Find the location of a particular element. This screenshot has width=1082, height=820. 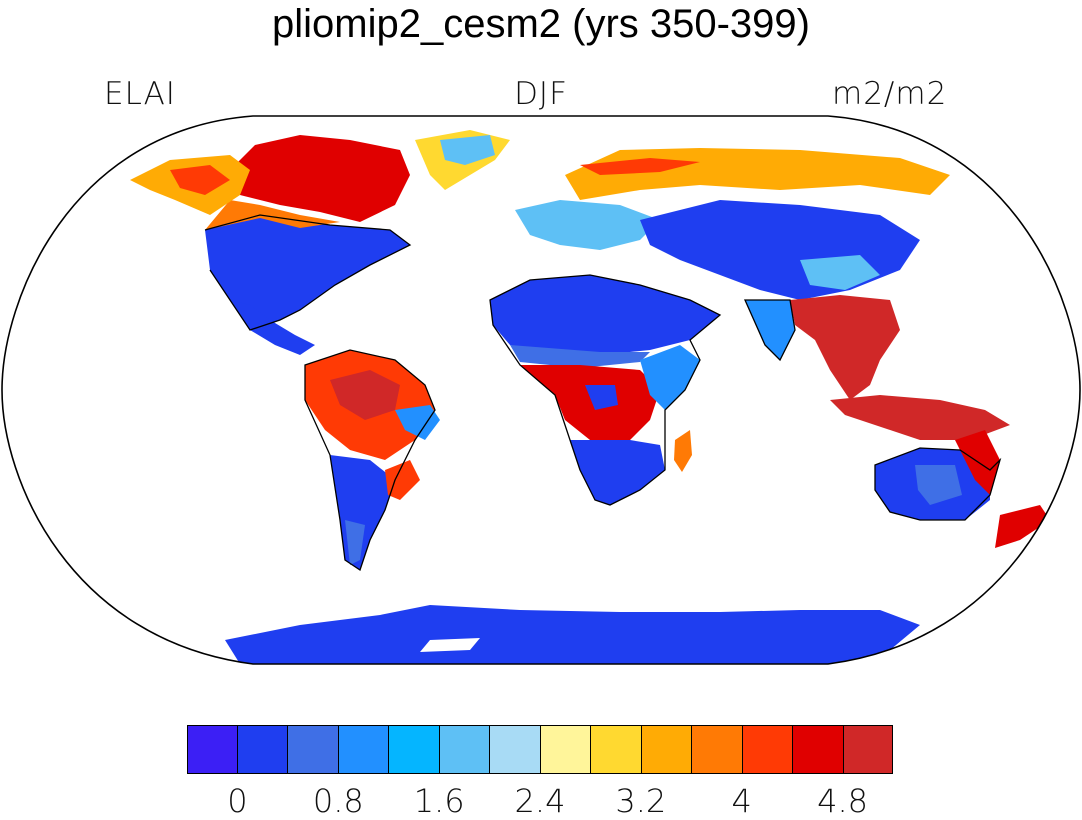

southern-south-america-region is located at coordinates (362, 512).